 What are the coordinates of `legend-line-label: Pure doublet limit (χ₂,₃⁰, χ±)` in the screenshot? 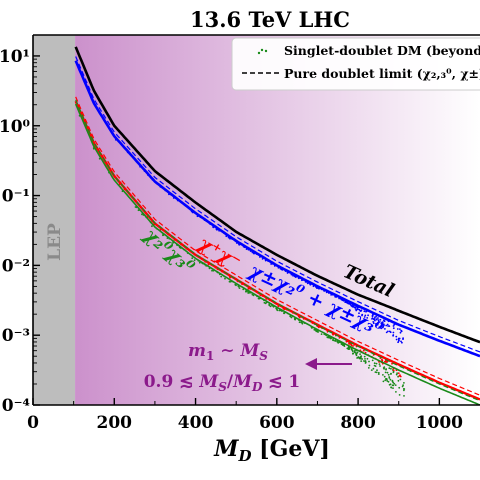 It's located at (382, 73).